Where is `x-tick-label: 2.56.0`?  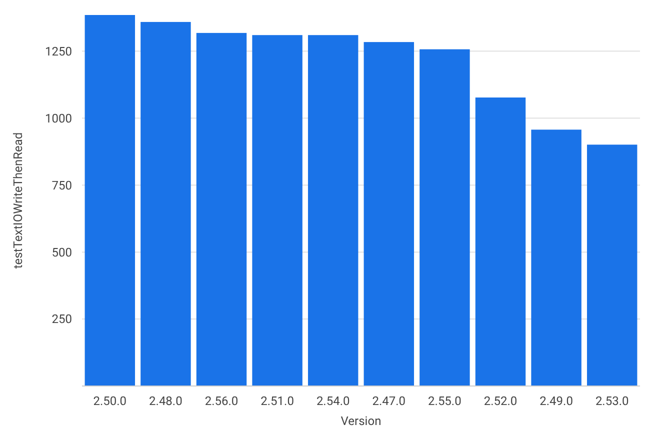 x-tick-label: 2.56.0 is located at coordinates (221, 401).